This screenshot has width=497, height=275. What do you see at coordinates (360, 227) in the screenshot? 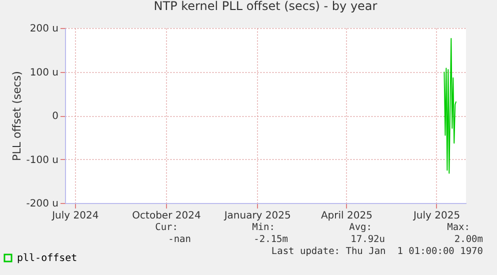
I see `text: Avg:` at bounding box center [360, 227].